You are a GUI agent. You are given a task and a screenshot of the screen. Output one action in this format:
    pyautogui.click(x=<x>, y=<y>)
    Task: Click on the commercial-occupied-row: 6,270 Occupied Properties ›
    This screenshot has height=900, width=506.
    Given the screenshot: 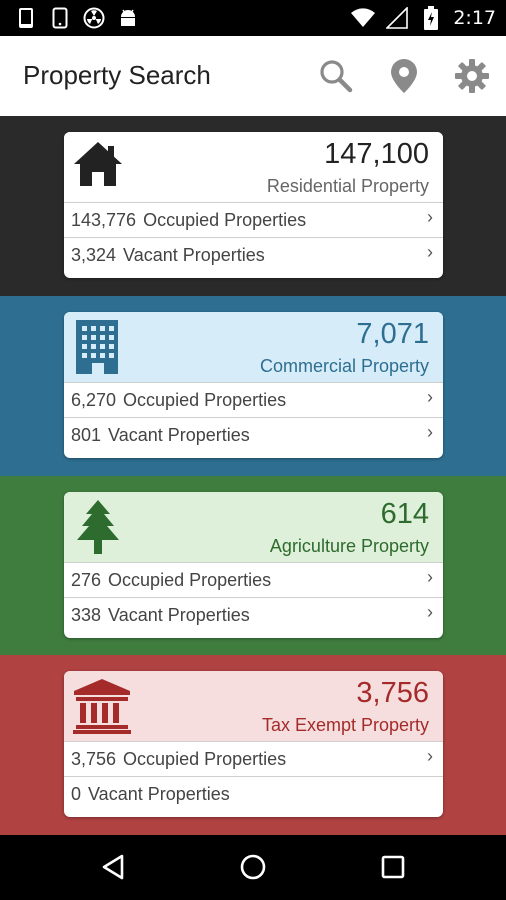 What is the action you would take?
    pyautogui.click(x=253, y=400)
    